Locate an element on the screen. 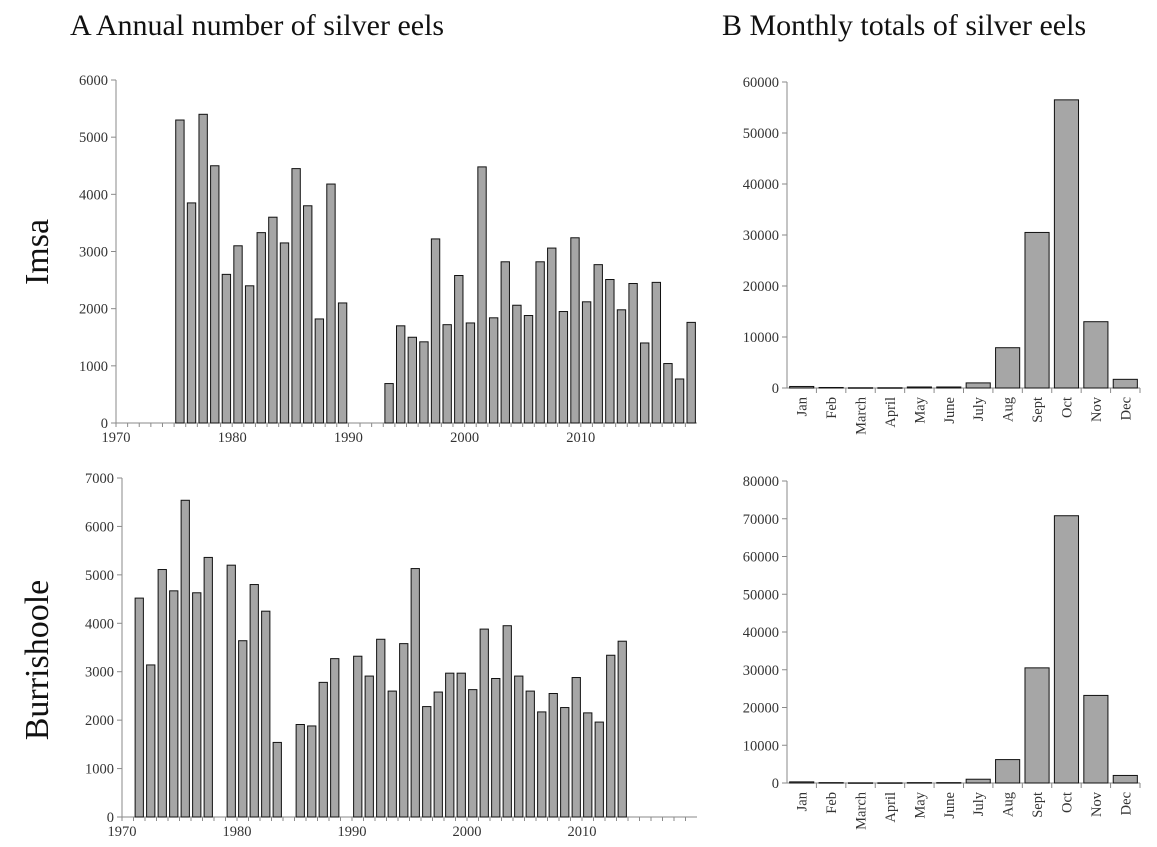 Image resolution: width=1157 pixels, height=847 pixels. x-tick-label: Dec is located at coordinates (1126, 803).